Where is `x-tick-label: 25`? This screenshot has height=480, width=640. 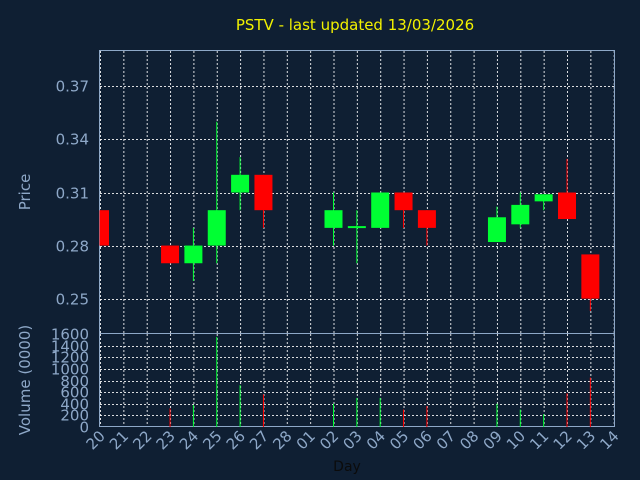
x-tick-label: 25 is located at coordinates (212, 440).